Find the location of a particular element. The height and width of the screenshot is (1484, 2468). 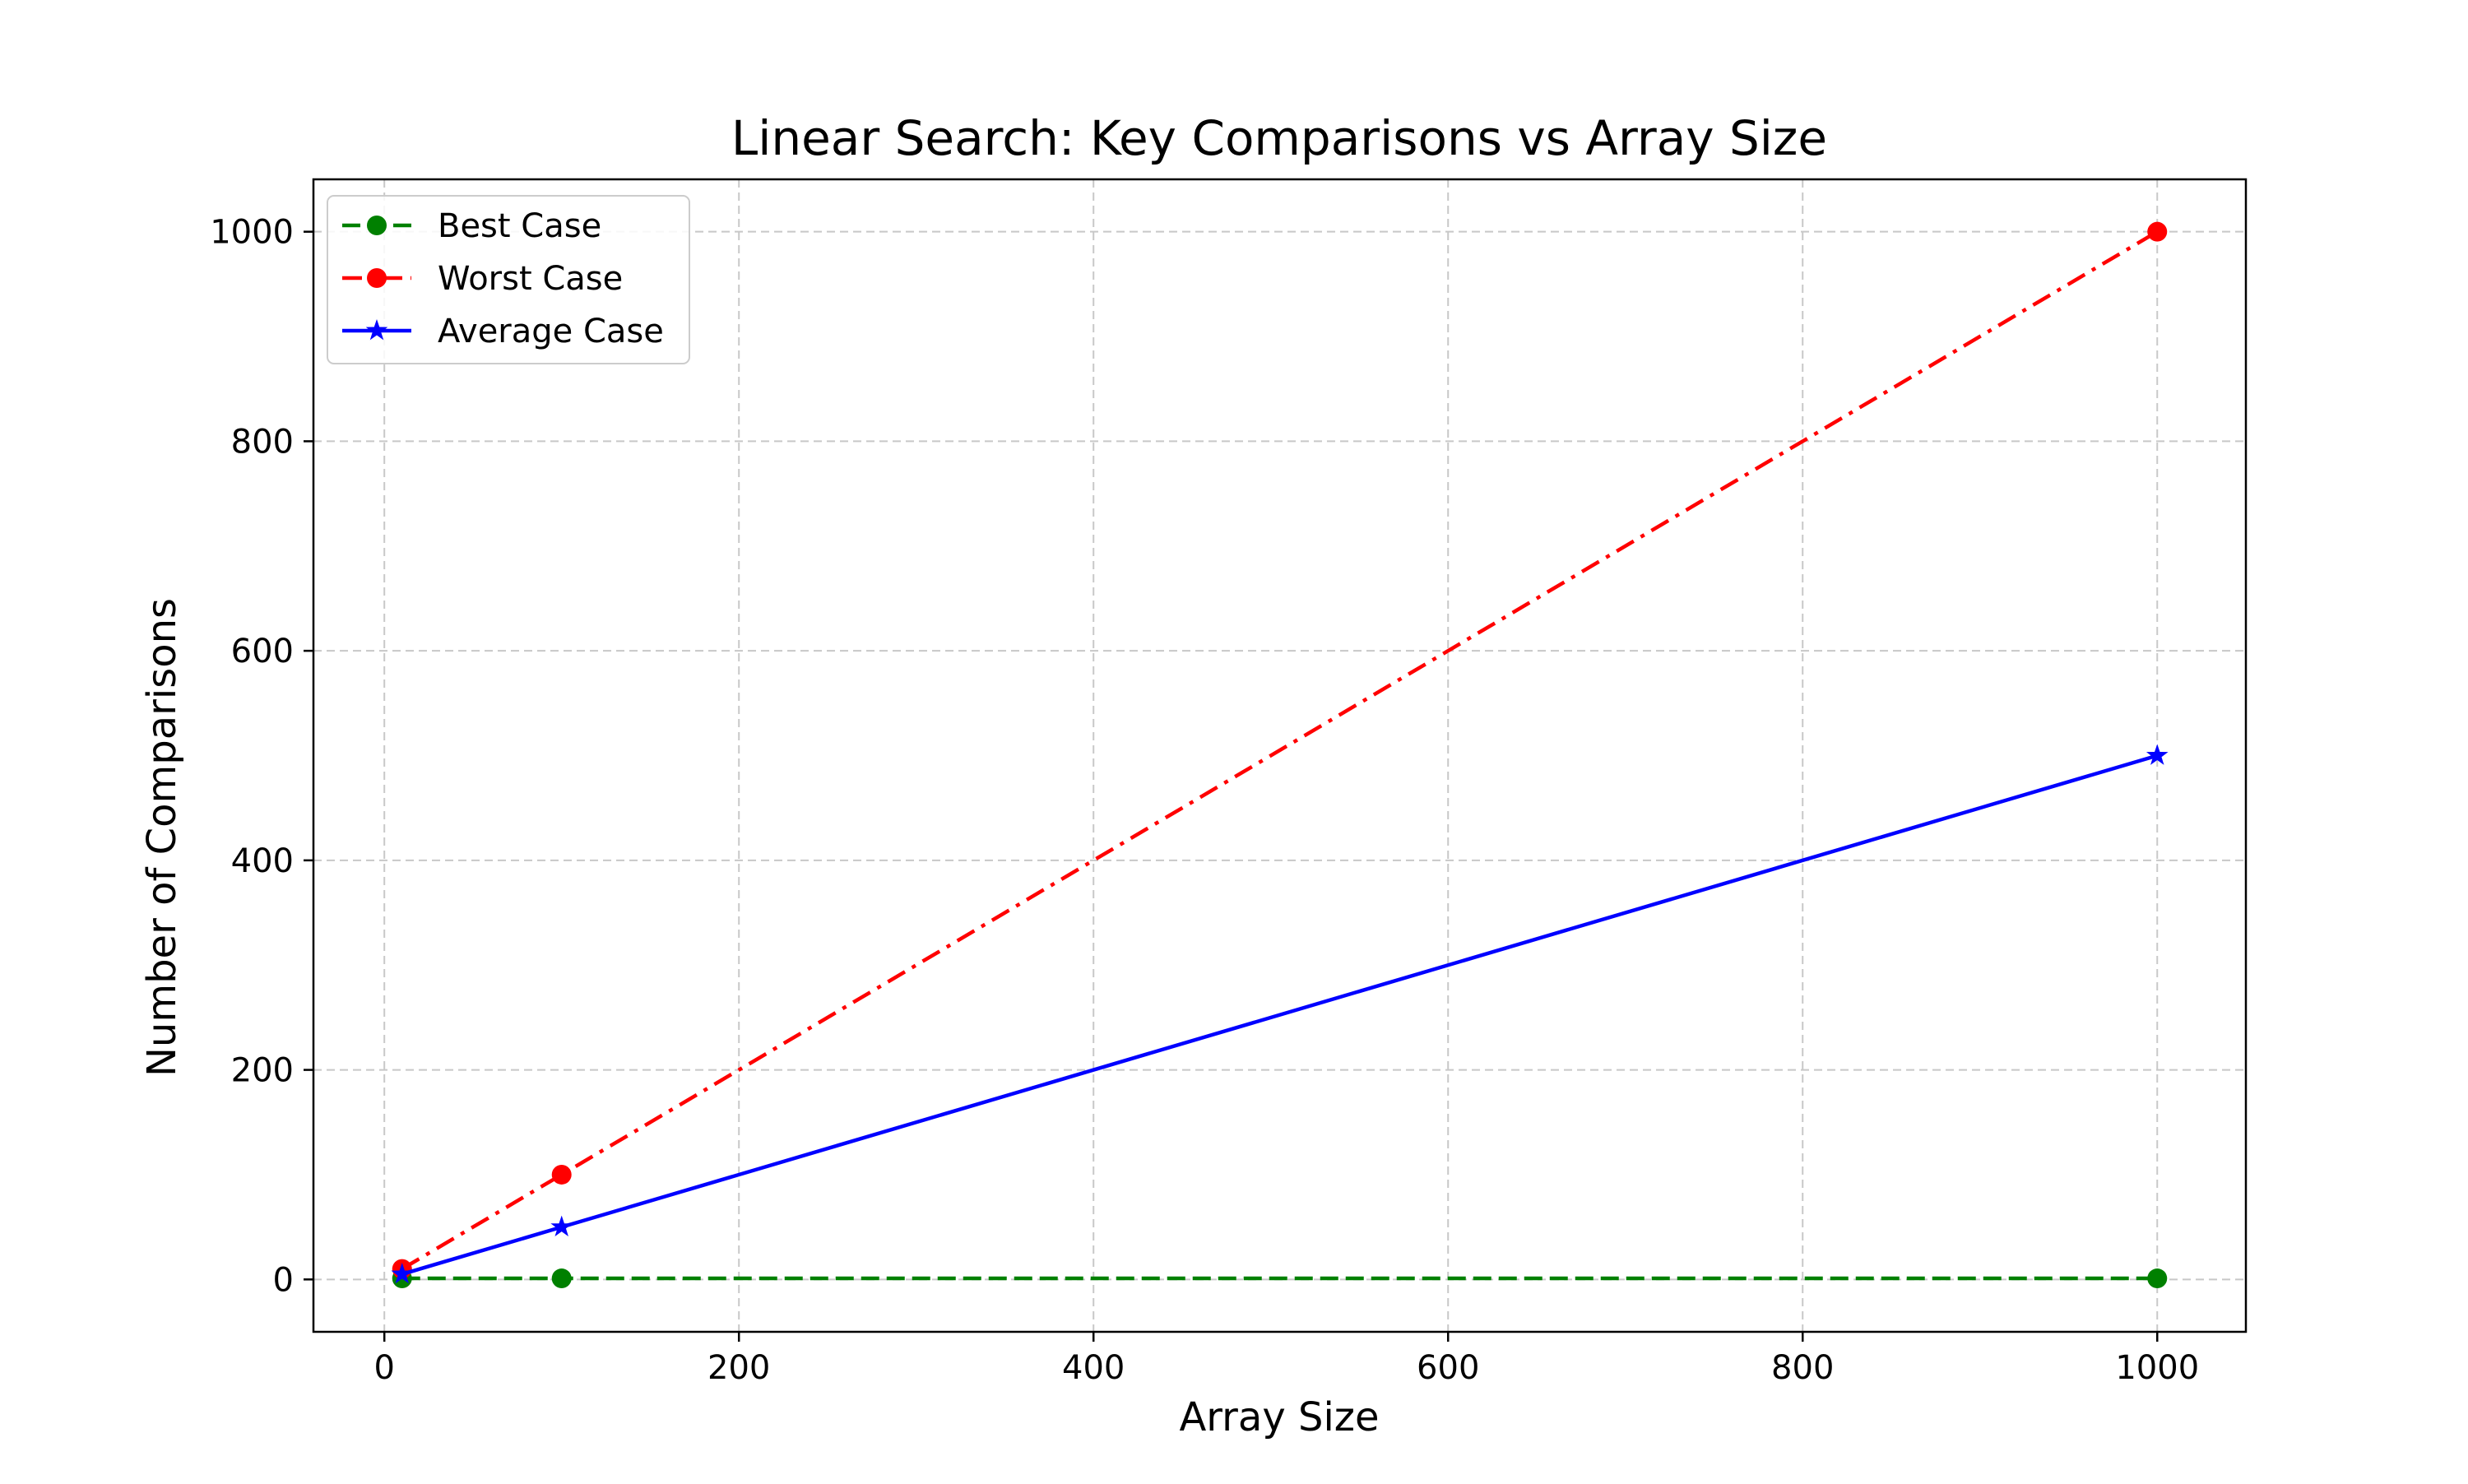

y-tick-label: 600 is located at coordinates (262, 651).